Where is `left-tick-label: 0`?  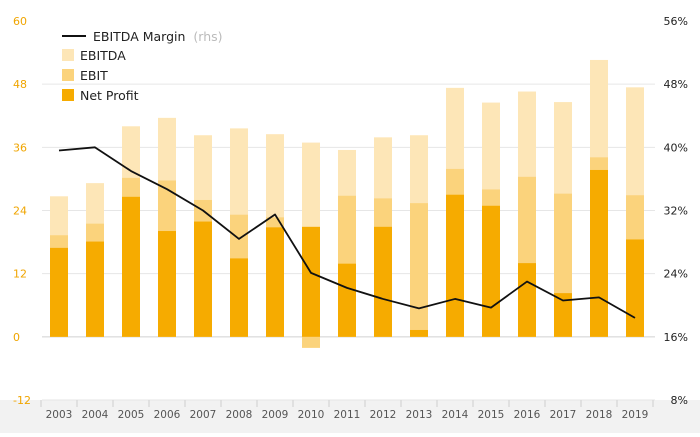
left-tick-label: 0 is located at coordinates (16, 337).